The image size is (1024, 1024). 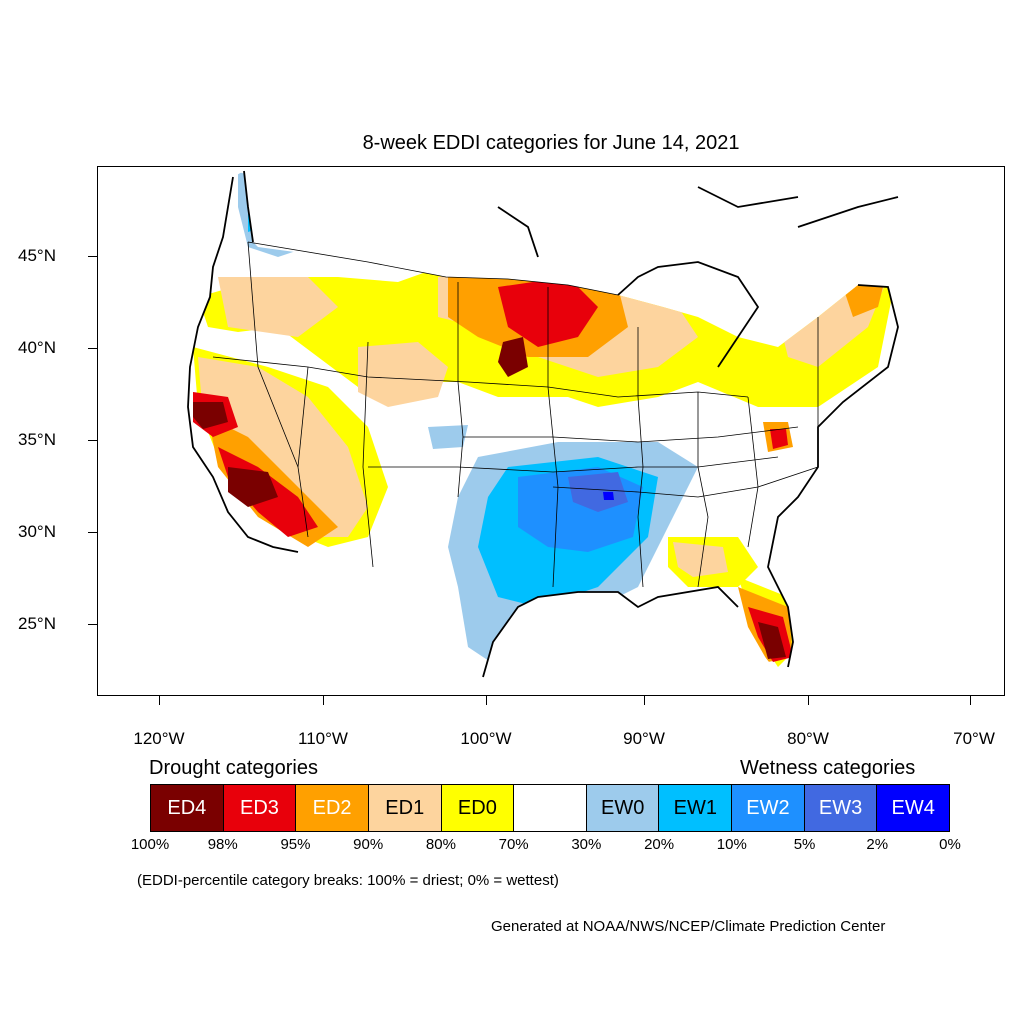 What do you see at coordinates (808, 738) in the screenshot?
I see `lon-label-80: 80°W` at bounding box center [808, 738].